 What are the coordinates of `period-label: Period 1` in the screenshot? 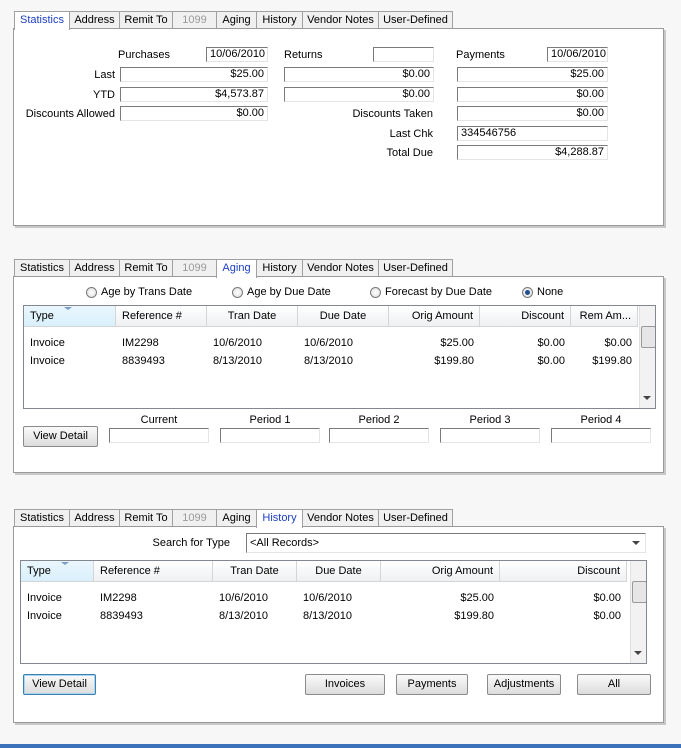 It's located at (270, 420).